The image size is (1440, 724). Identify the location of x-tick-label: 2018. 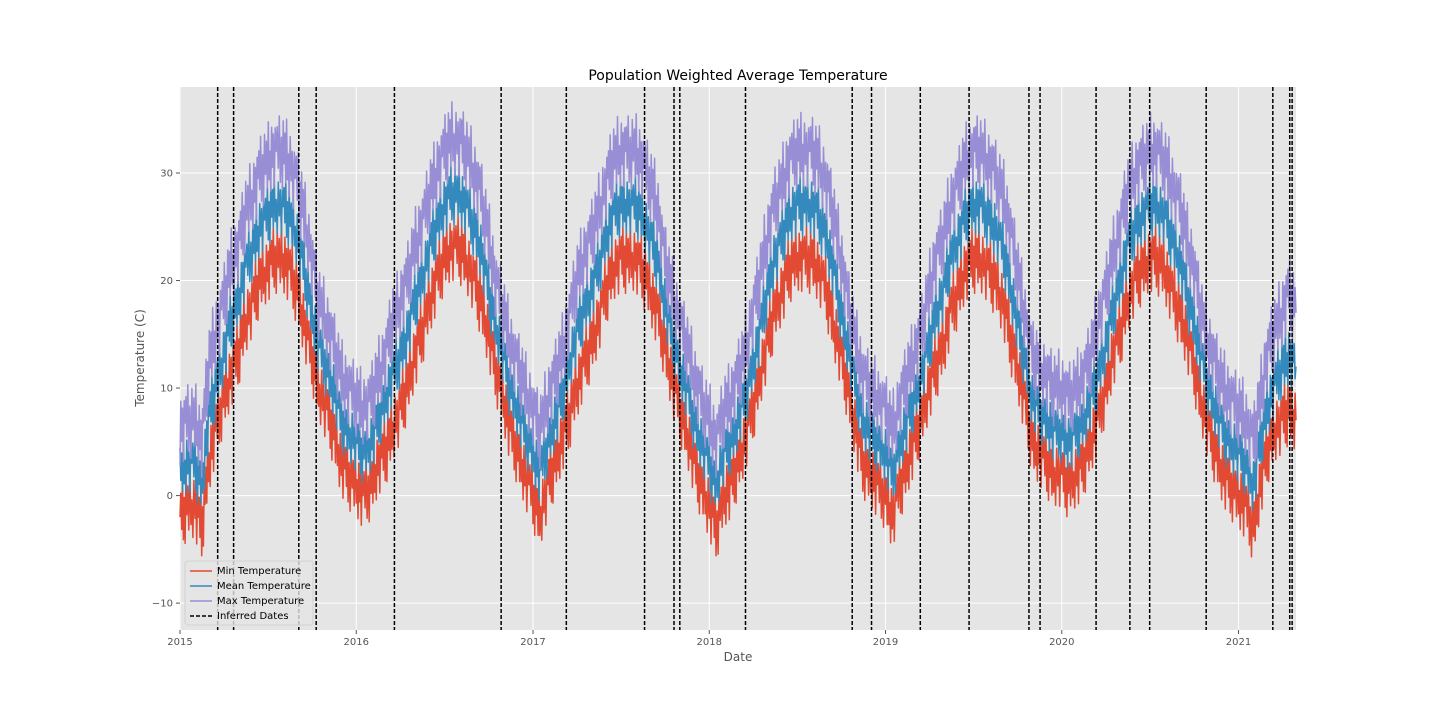
(709, 642).